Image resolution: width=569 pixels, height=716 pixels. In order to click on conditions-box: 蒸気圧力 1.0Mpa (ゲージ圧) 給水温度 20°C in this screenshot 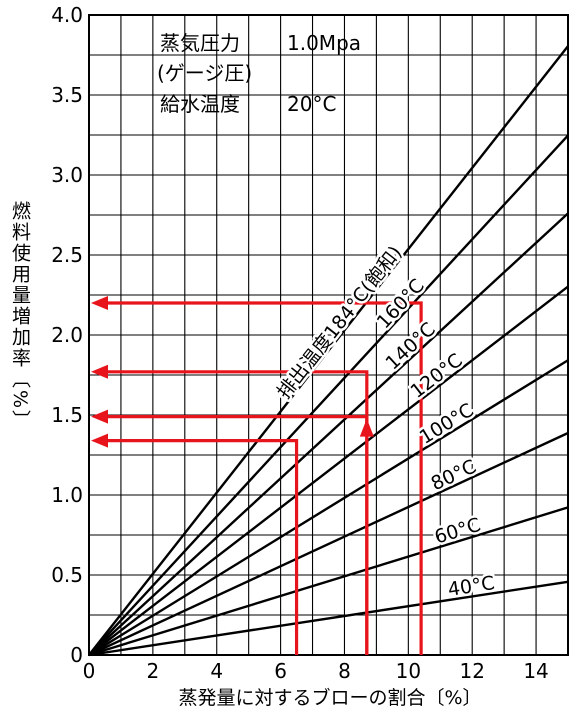, I will do `click(259, 73)`.